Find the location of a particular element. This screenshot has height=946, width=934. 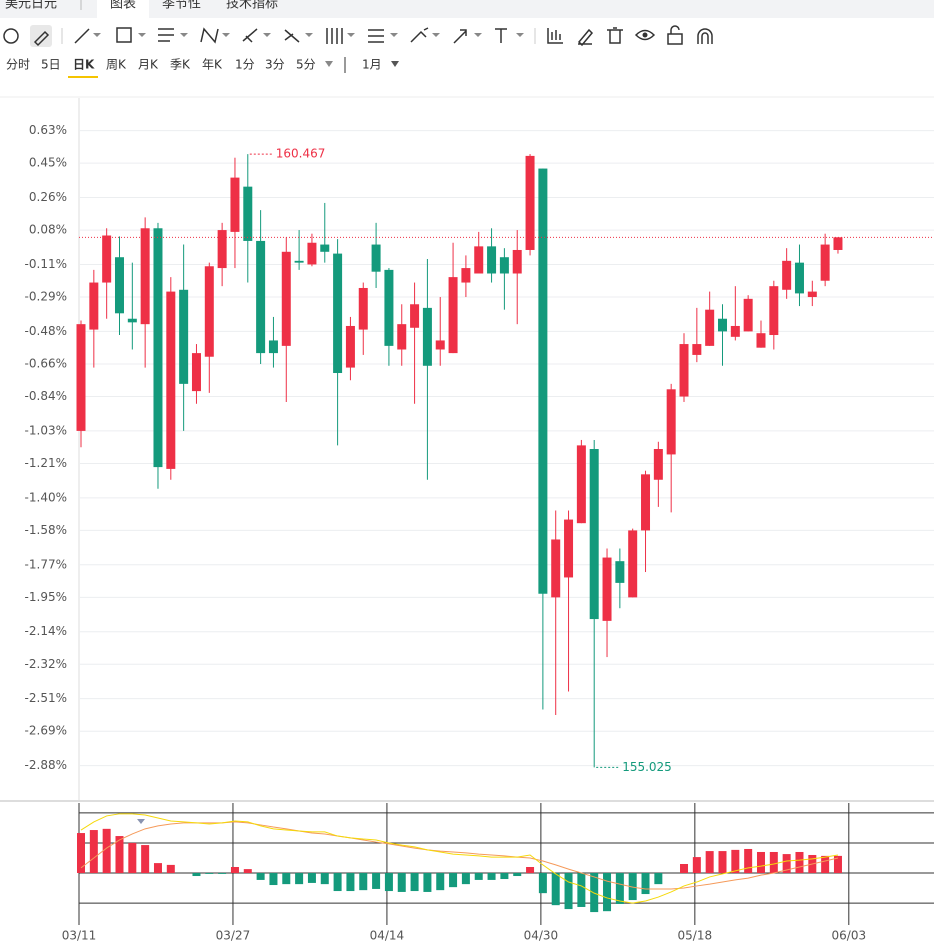

tab-bar is located at coordinates (467, 9).